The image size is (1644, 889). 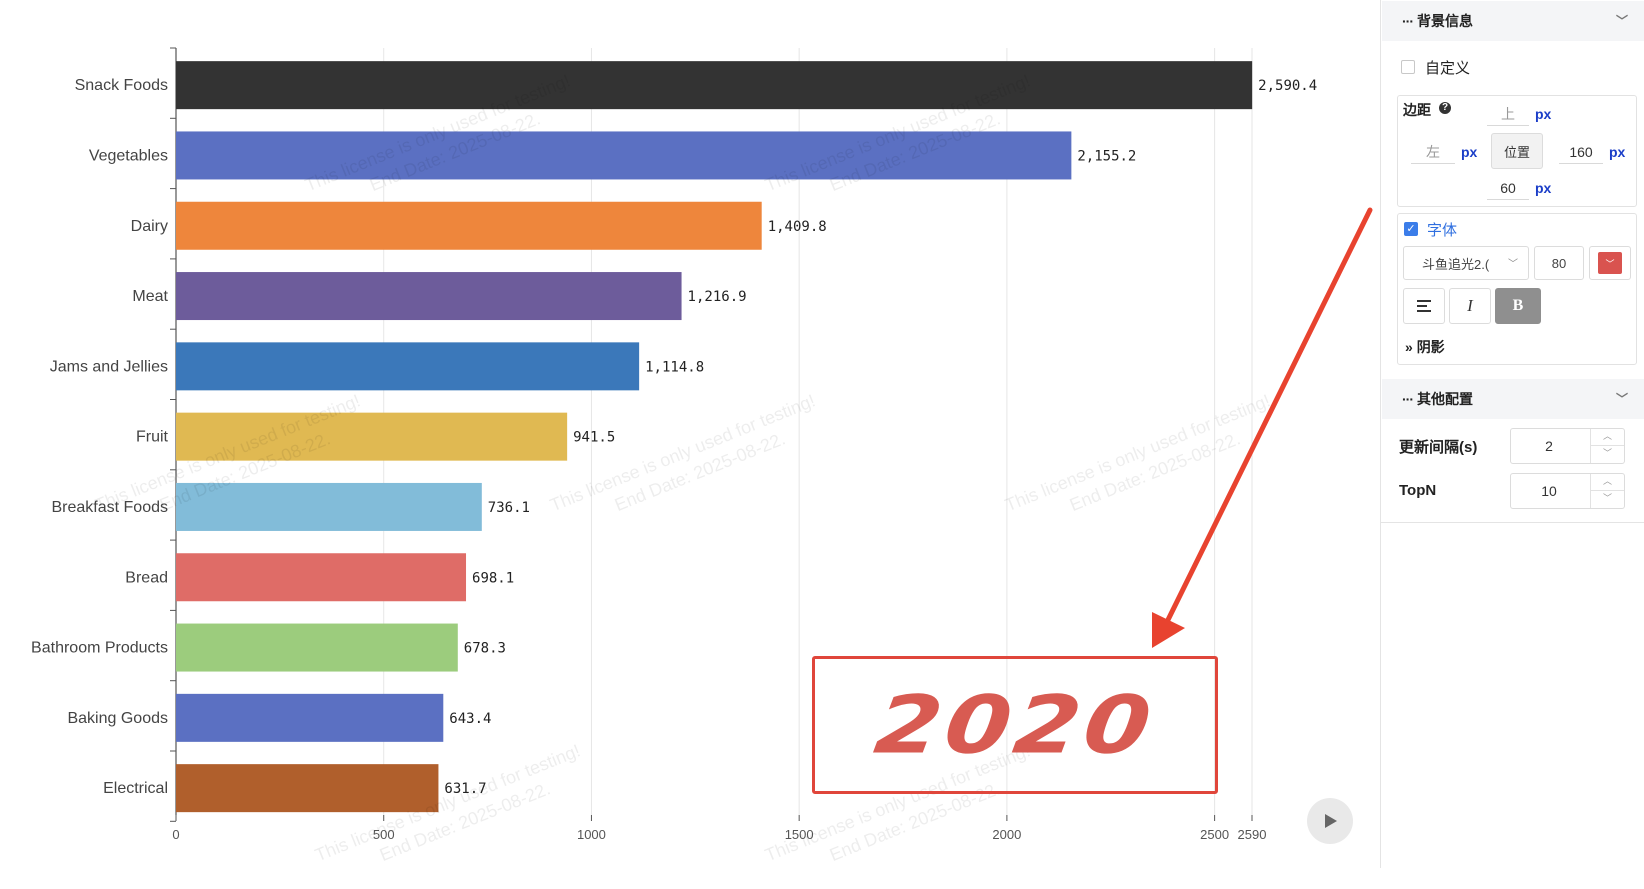 I want to click on play-button, so click(x=1330, y=821).